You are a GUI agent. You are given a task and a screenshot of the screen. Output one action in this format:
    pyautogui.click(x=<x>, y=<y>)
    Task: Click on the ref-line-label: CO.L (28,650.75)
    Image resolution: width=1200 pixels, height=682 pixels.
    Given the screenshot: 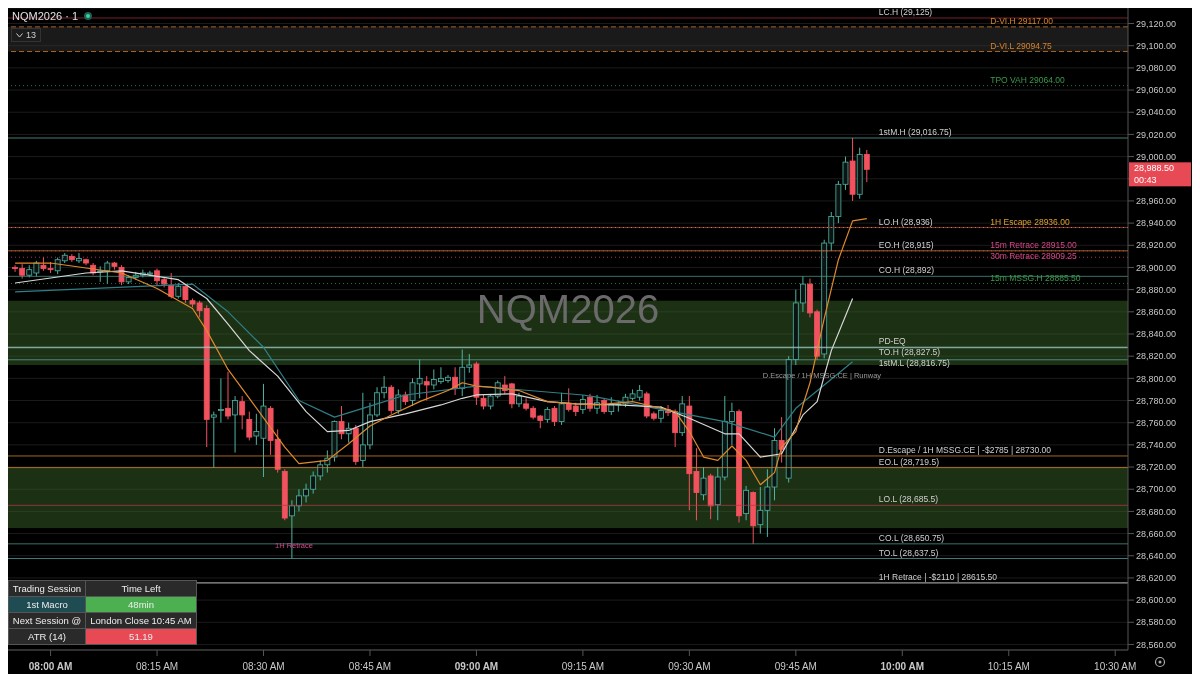 What is the action you would take?
    pyautogui.click(x=911, y=537)
    